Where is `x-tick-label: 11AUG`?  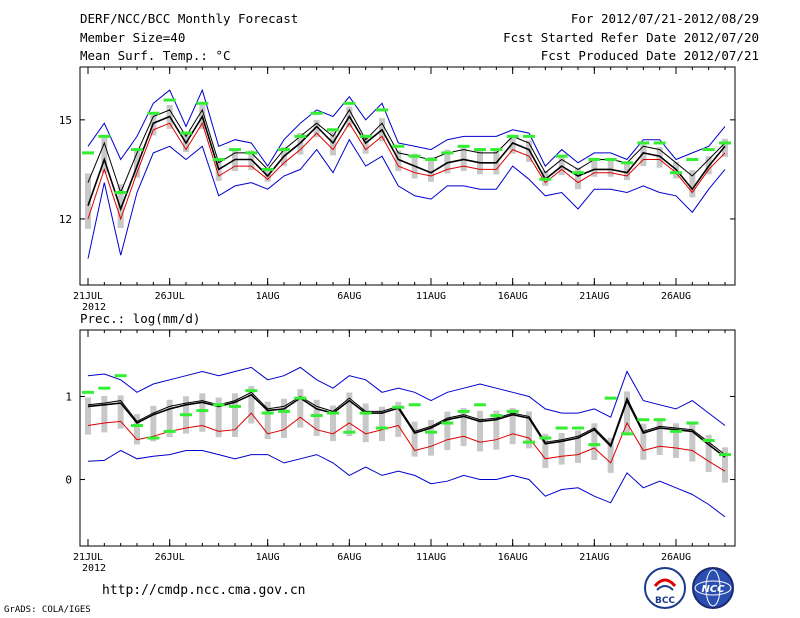 x-tick-label: 11AUG is located at coordinates (431, 296).